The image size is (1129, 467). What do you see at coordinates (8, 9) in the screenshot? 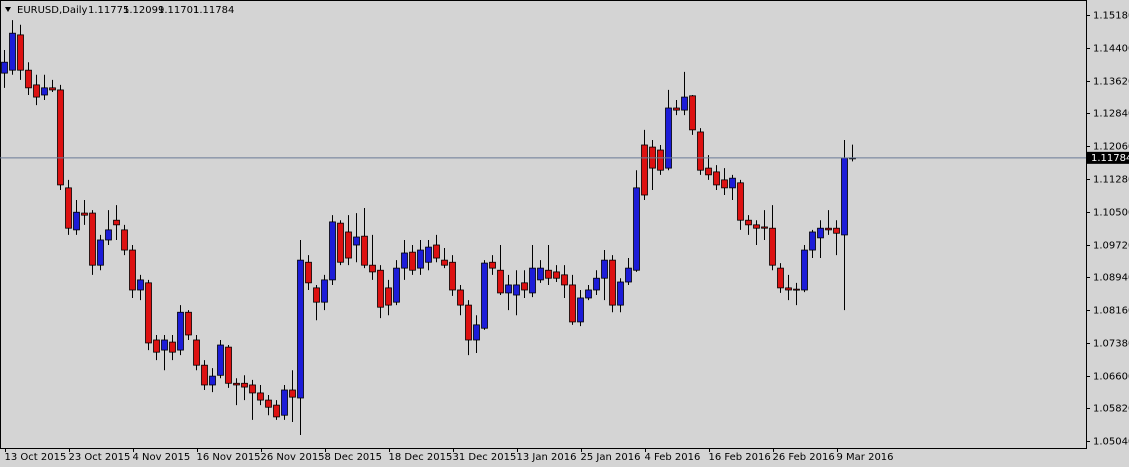
I see `menu-triangle` at bounding box center [8, 9].